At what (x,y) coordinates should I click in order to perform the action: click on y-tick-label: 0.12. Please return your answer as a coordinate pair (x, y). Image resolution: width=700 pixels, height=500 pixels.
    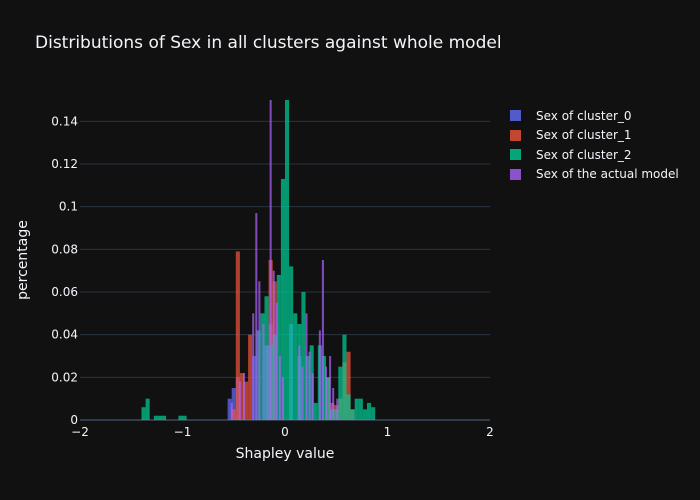
    Looking at the image, I should click on (64, 164).